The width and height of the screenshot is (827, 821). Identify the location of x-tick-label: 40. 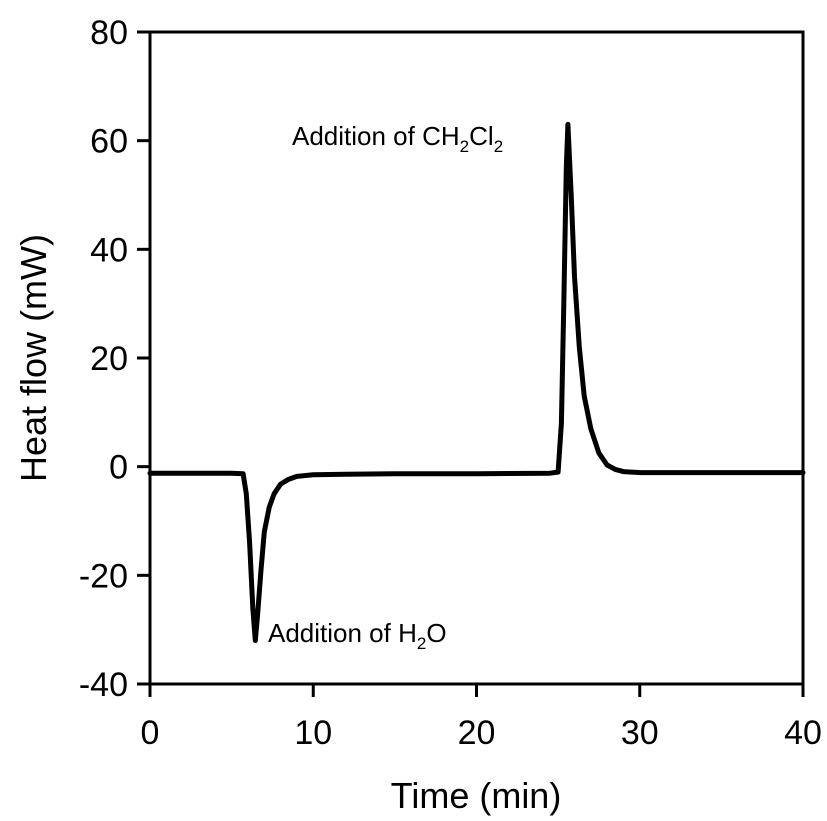
(803, 733).